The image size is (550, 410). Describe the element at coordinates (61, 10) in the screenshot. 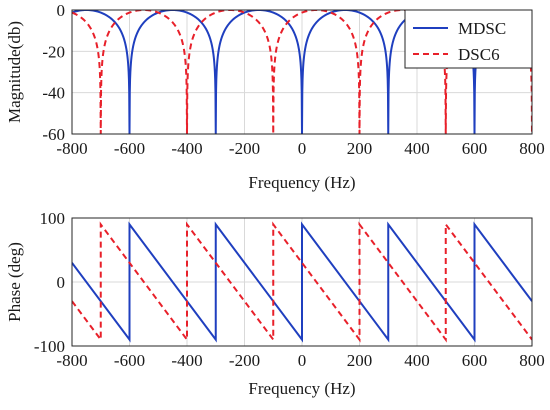

I see `magnitude-ytick-label: 0` at that location.